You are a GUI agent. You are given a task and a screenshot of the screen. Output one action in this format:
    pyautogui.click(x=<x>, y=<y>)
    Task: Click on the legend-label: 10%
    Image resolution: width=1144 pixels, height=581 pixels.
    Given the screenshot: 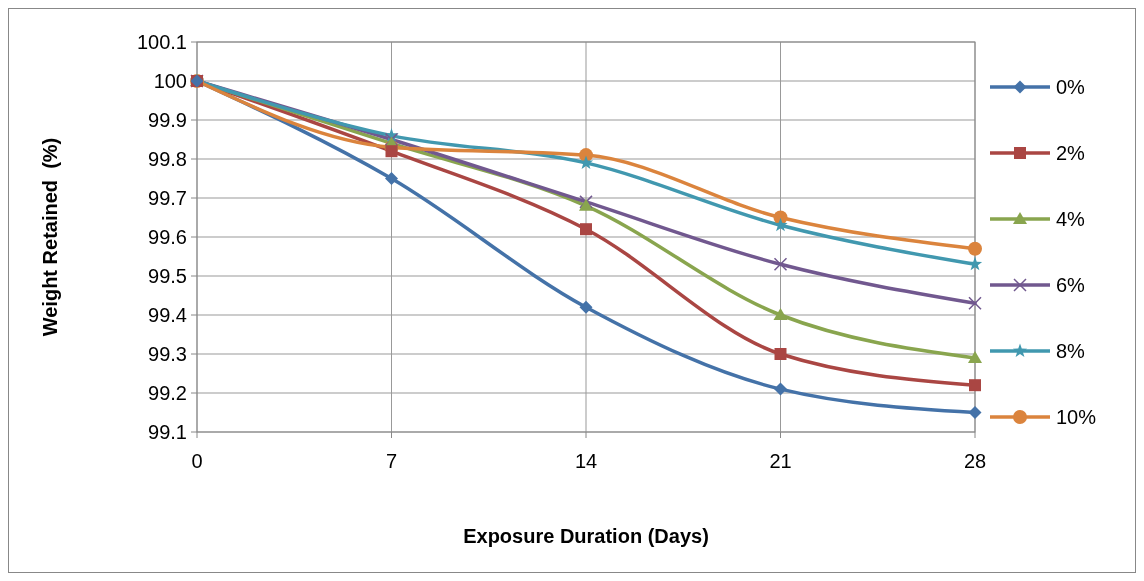 What is the action you would take?
    pyautogui.click(x=1076, y=417)
    